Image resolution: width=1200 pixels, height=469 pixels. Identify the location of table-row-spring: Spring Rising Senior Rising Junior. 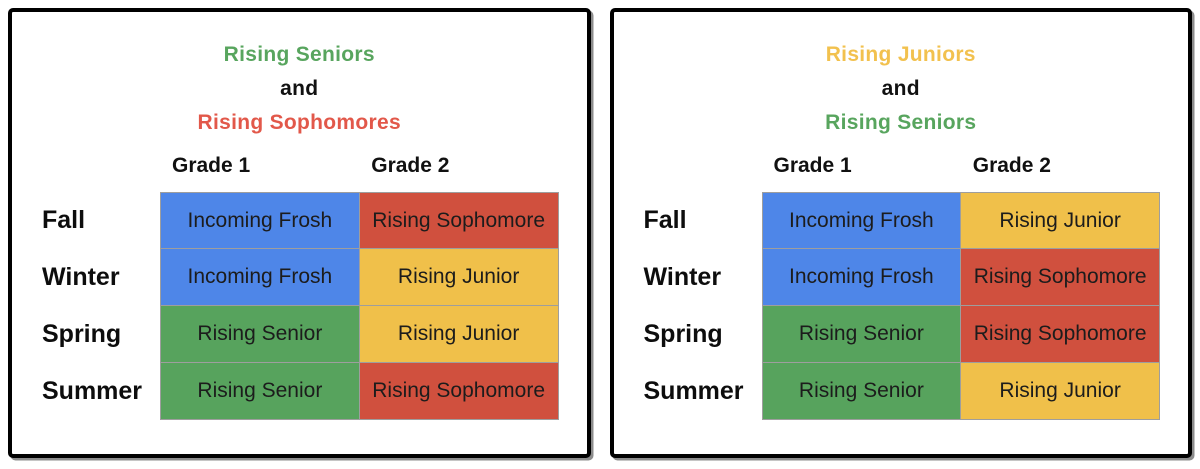
(285, 334).